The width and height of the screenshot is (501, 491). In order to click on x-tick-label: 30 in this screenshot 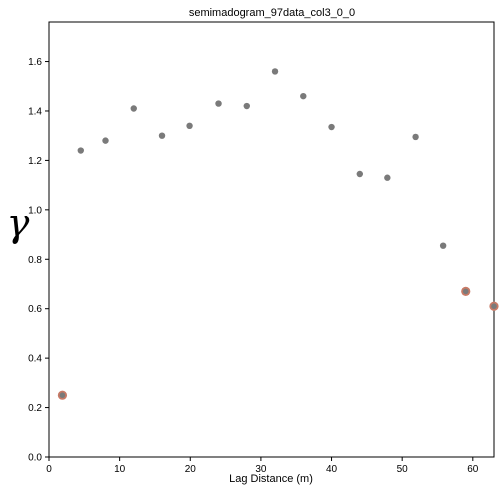, I will do `click(261, 469)`.